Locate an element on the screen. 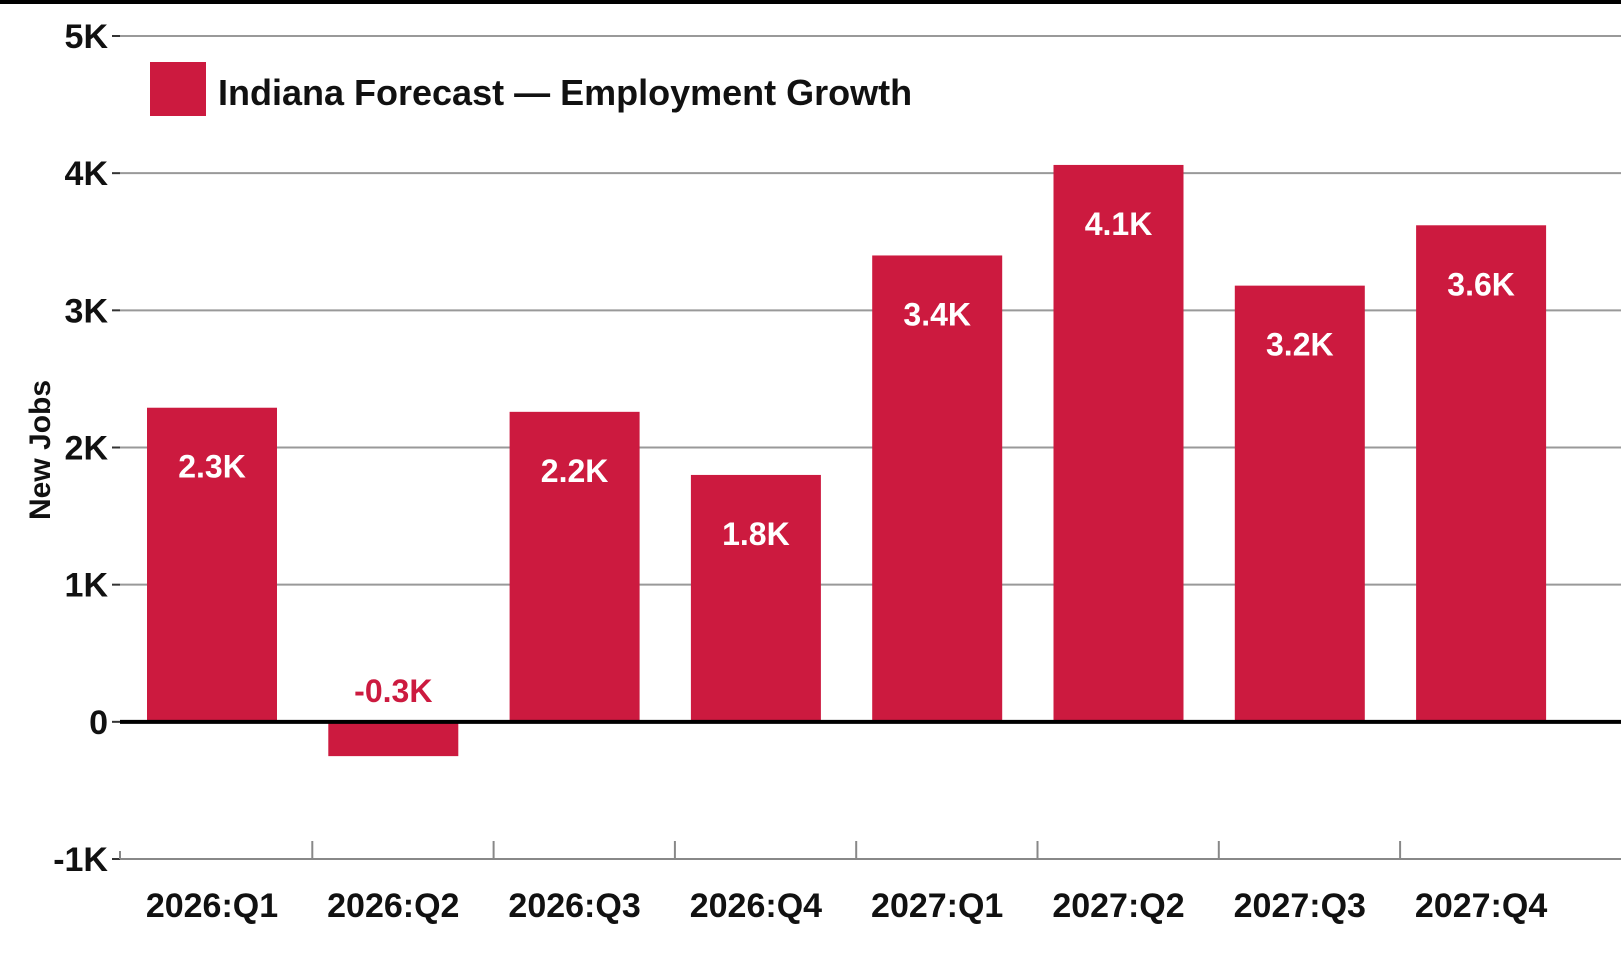 The height and width of the screenshot is (959, 1621). y-tick-label: 5K is located at coordinates (87, 37).